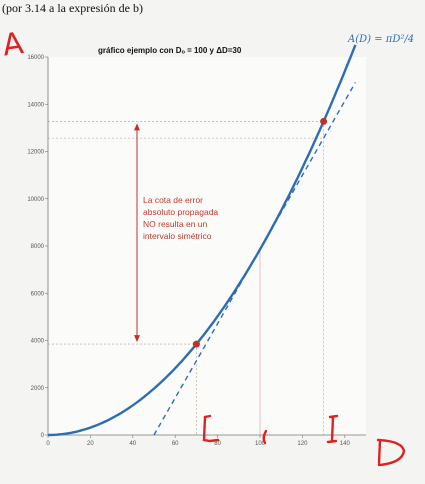  I want to click on y-tick-label: 10000, so click(35, 200).